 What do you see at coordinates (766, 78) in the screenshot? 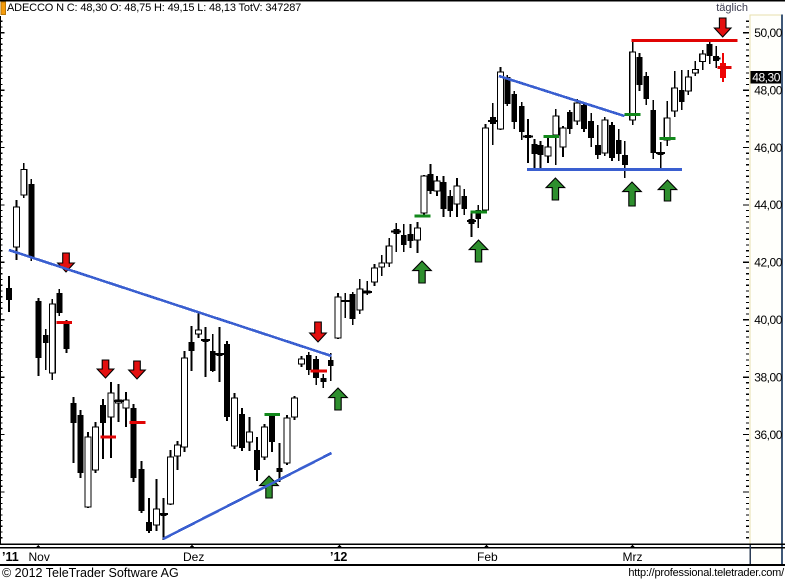
I see `svg-text: 48,30` at bounding box center [766, 78].